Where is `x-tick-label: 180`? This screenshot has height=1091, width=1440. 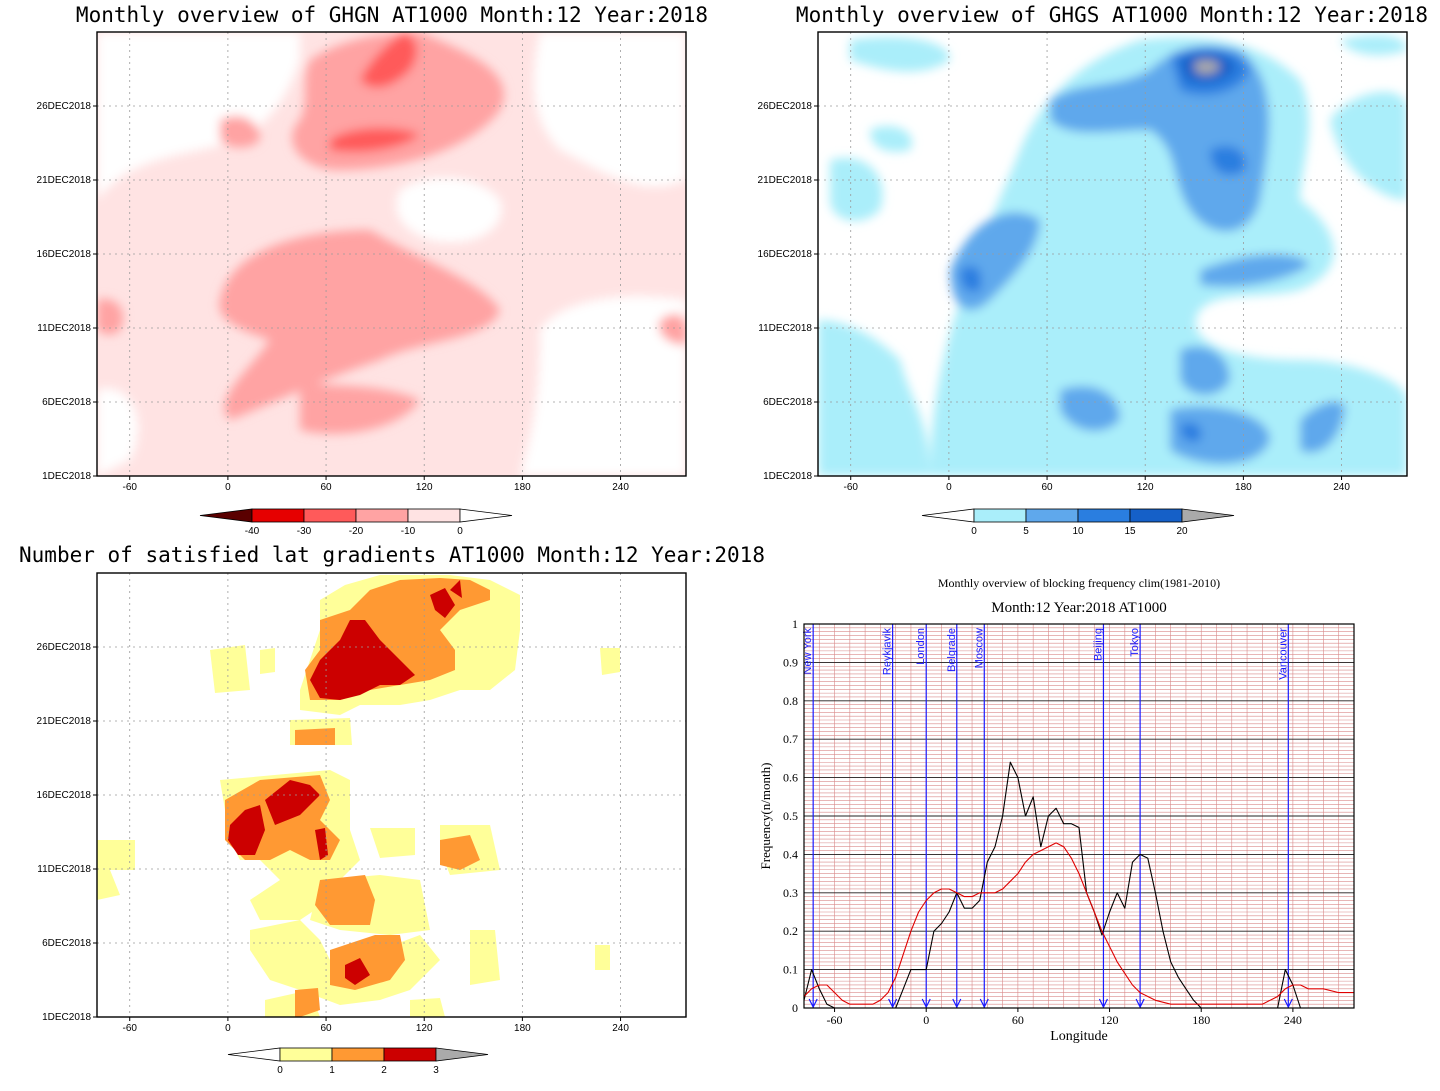 x-tick-label: 180 is located at coordinates (522, 487).